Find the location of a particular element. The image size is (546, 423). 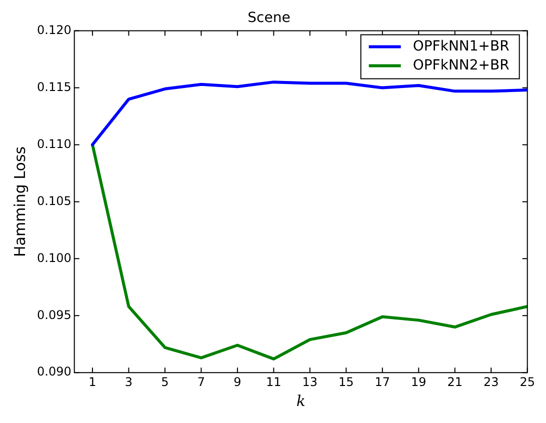

y-tick-label: 0.095 is located at coordinates (54, 315).